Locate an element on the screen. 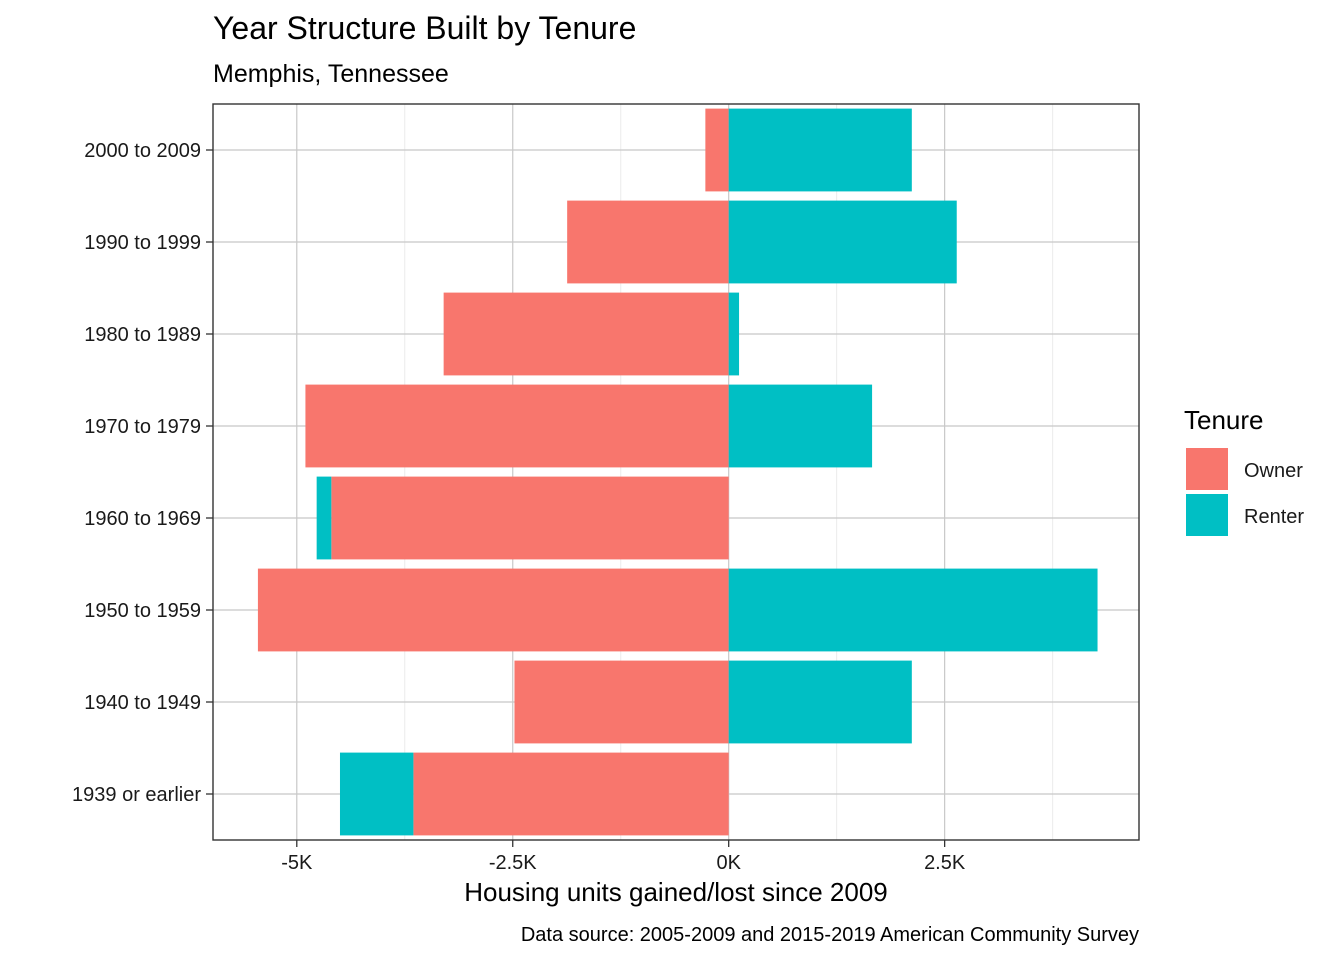  x-tick-label: 0K is located at coordinates (728, 863).